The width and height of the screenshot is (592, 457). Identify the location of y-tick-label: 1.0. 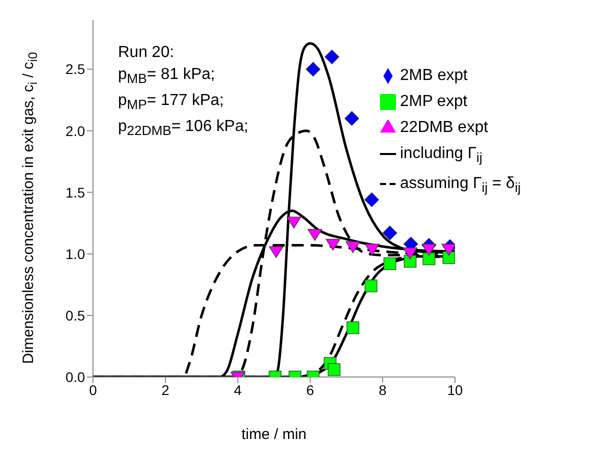
(76, 254).